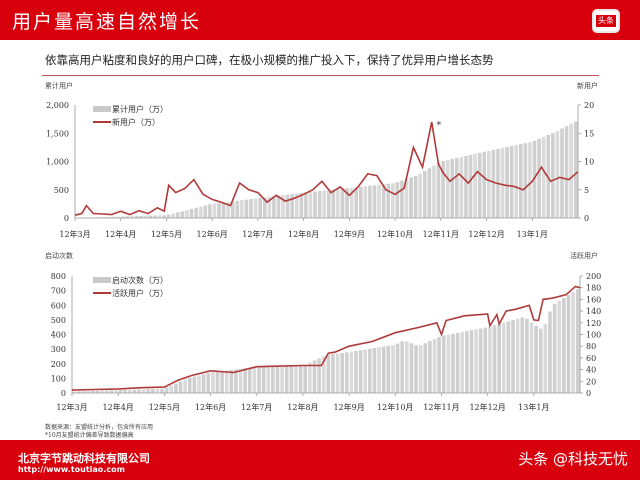  I want to click on watermark: 头条 @科技无忧, so click(573, 459).